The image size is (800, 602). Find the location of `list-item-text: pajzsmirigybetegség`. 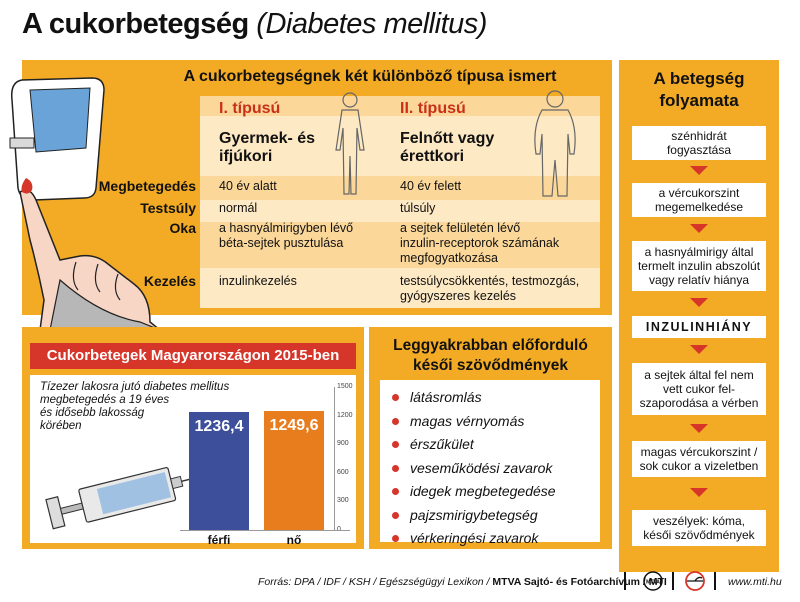

list-item-text: pajzsmirigybetegség is located at coordinates (474, 514).